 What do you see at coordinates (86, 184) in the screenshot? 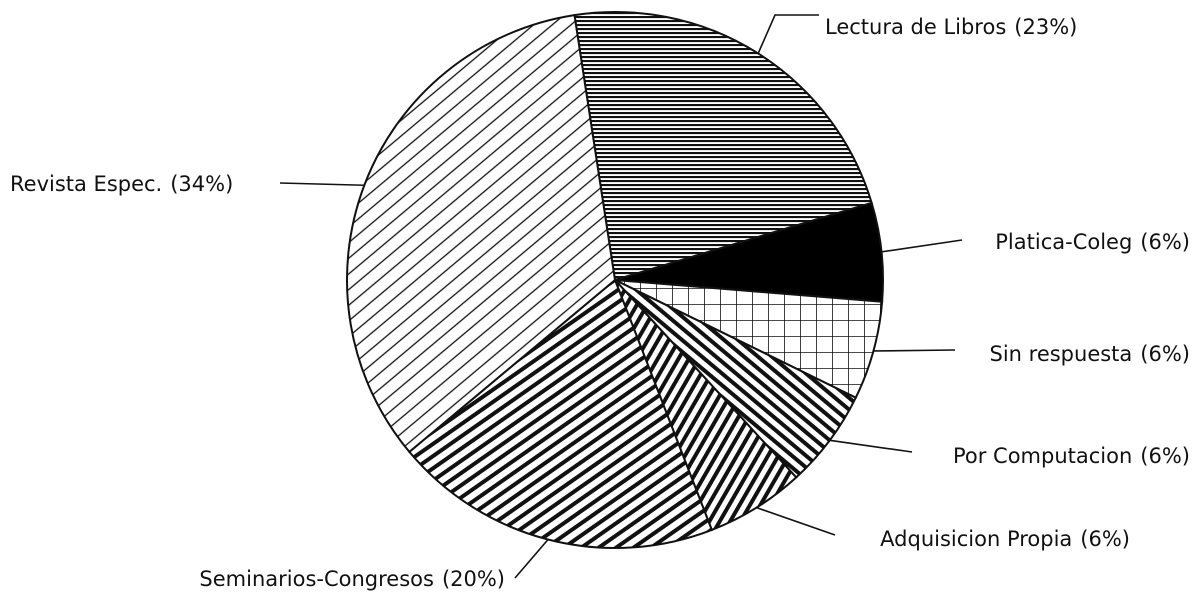
I see `category-label: Revista Espec.` at bounding box center [86, 184].